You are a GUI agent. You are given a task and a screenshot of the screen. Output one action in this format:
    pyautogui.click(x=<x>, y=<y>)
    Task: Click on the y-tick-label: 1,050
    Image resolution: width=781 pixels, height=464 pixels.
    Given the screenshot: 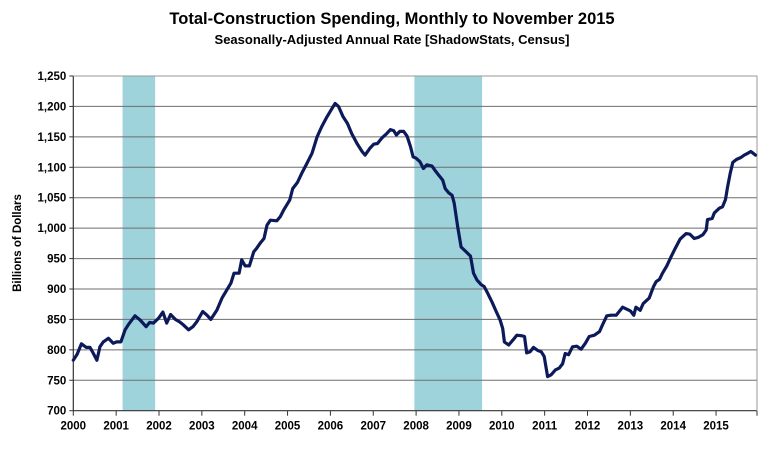 What is the action you would take?
    pyautogui.click(x=52, y=199)
    